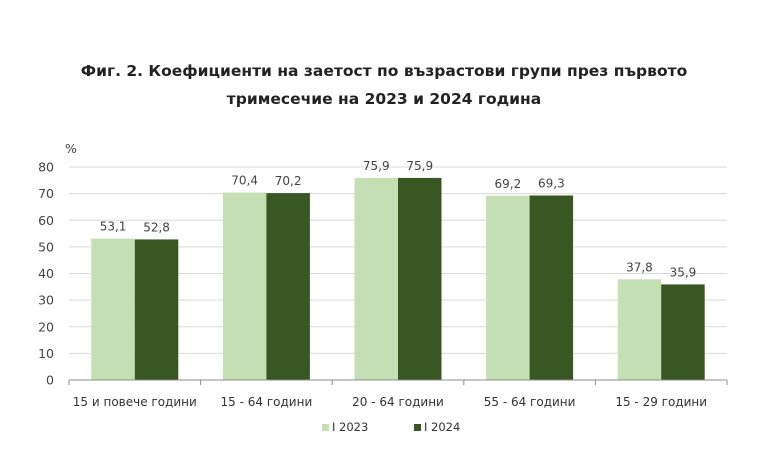 The width and height of the screenshot is (768, 471). Describe the element at coordinates (530, 402) in the screenshot. I see `x-tick-label: 55 - 64 години` at that location.